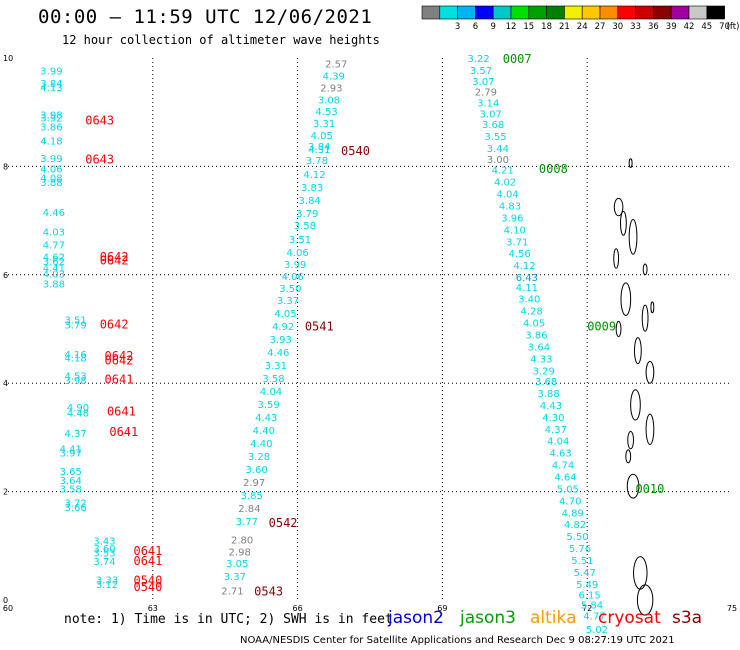  I want to click on wave-height-label: 3.29, so click(544, 371).